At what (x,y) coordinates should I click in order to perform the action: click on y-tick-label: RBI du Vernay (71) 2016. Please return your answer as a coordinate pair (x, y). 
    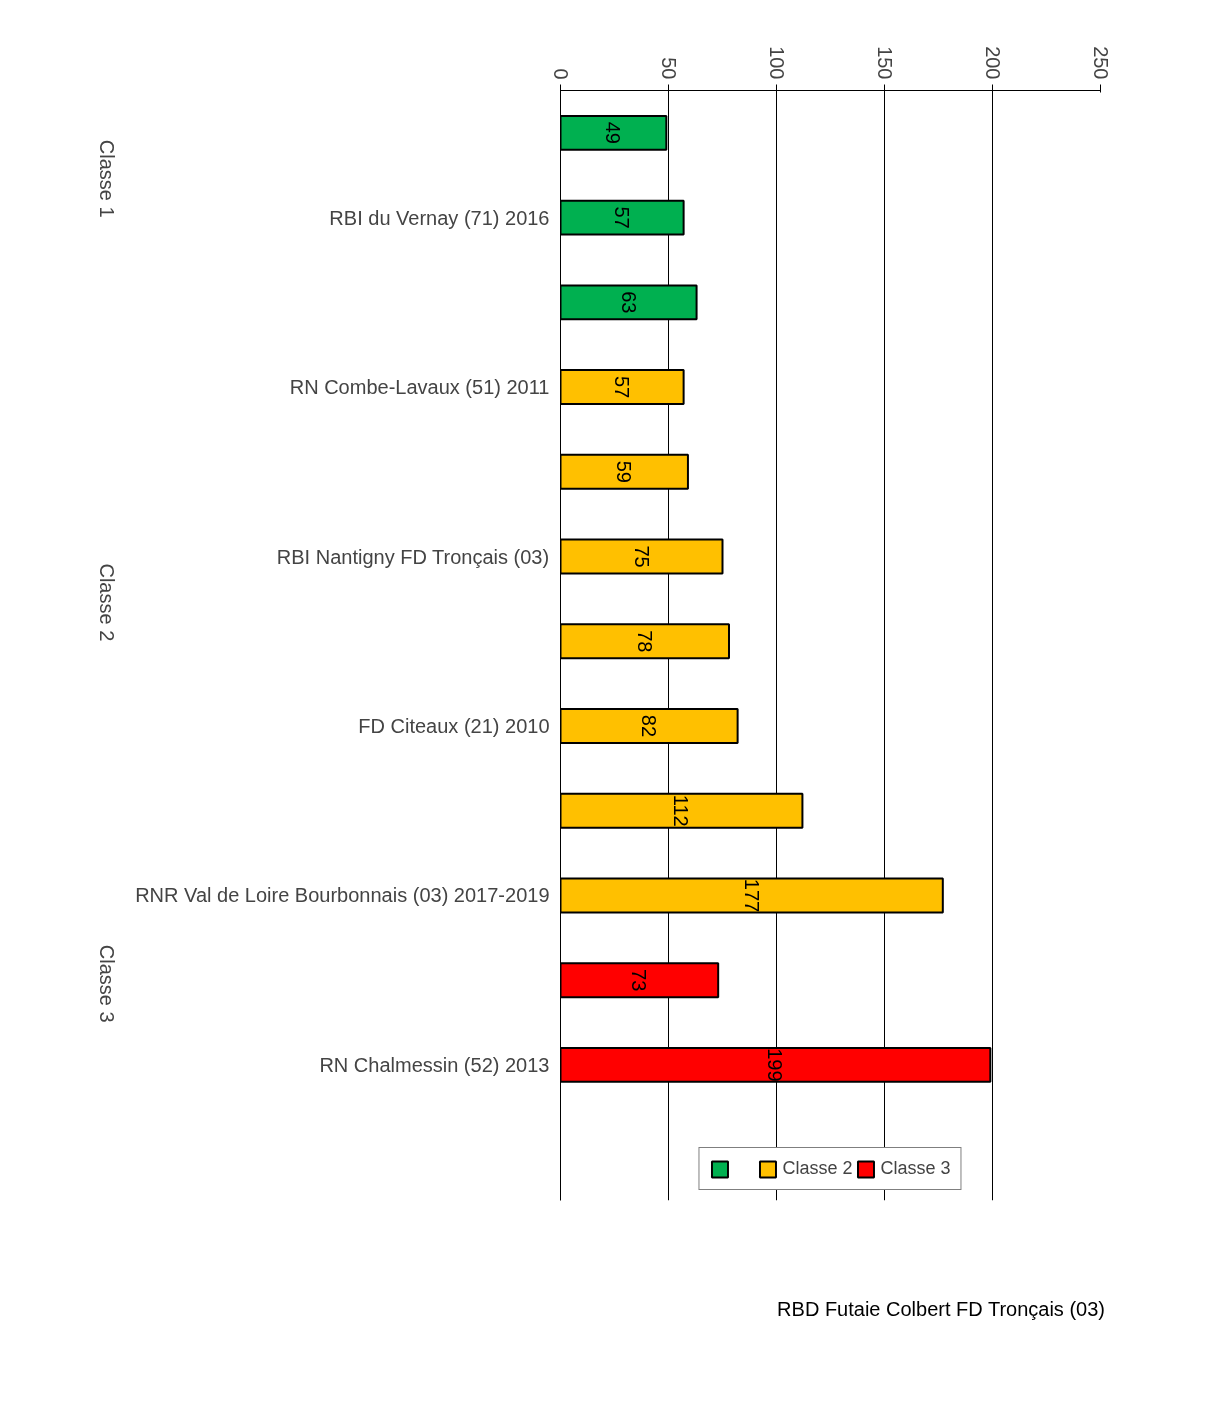
    Looking at the image, I should click on (439, 217).